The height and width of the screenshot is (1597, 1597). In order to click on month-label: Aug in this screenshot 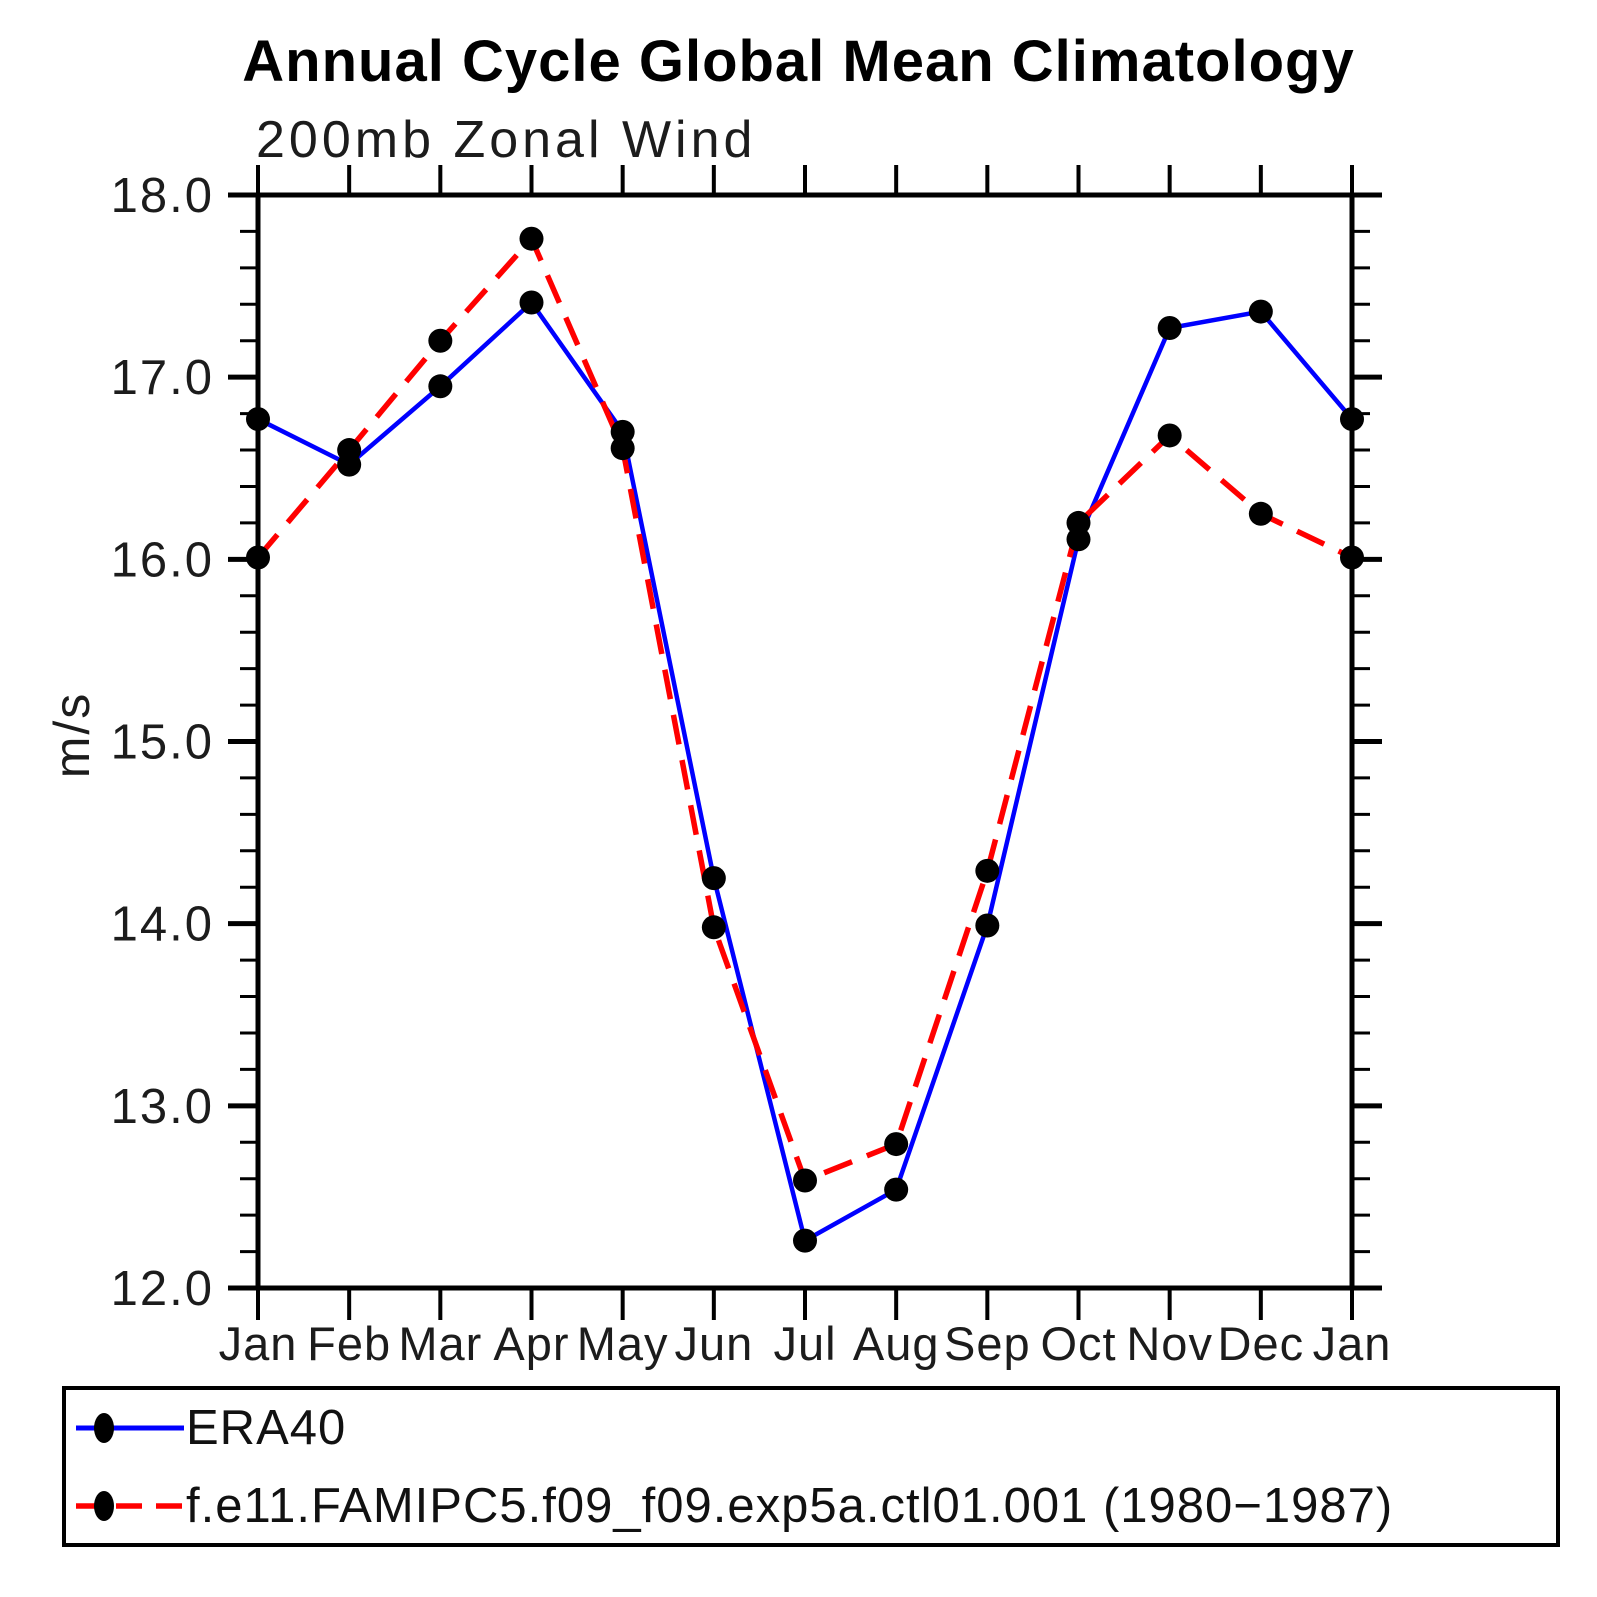, I will do `click(896, 1343)`.